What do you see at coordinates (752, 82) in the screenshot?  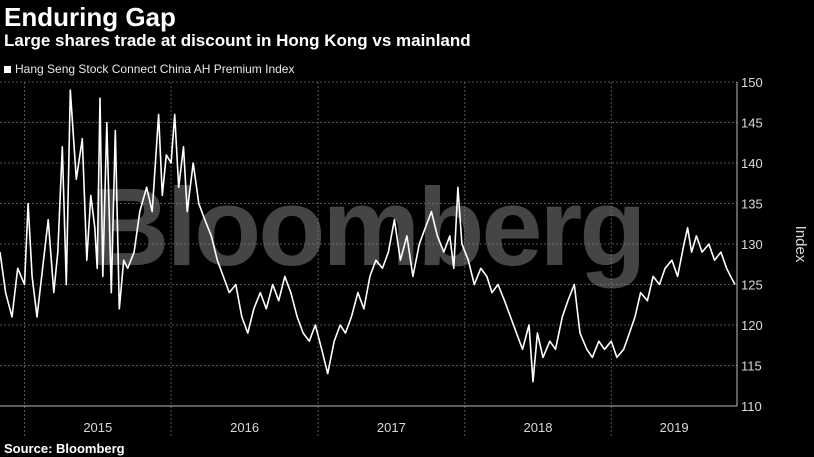 I see `y-tick-label: 150` at bounding box center [752, 82].